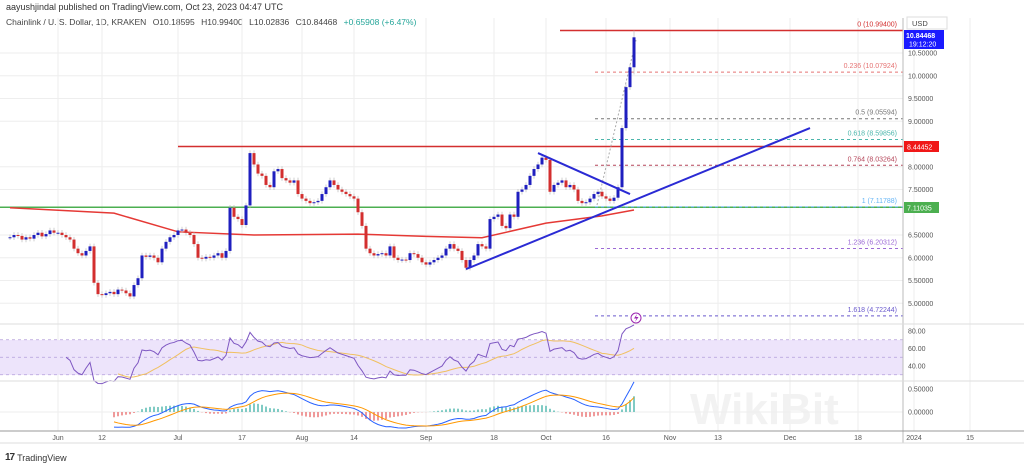  Describe the element at coordinates (10, 457) in the screenshot. I see `tradingview-logo-icon: 17` at that location.